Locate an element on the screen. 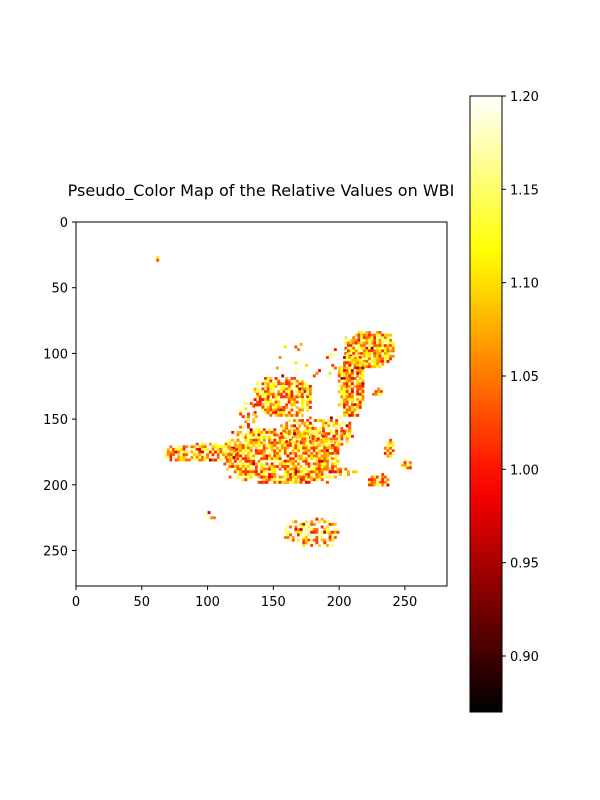 Image resolution: width=600 pixels, height=800 pixels. y-tick-label: 100 is located at coordinates (55, 354).